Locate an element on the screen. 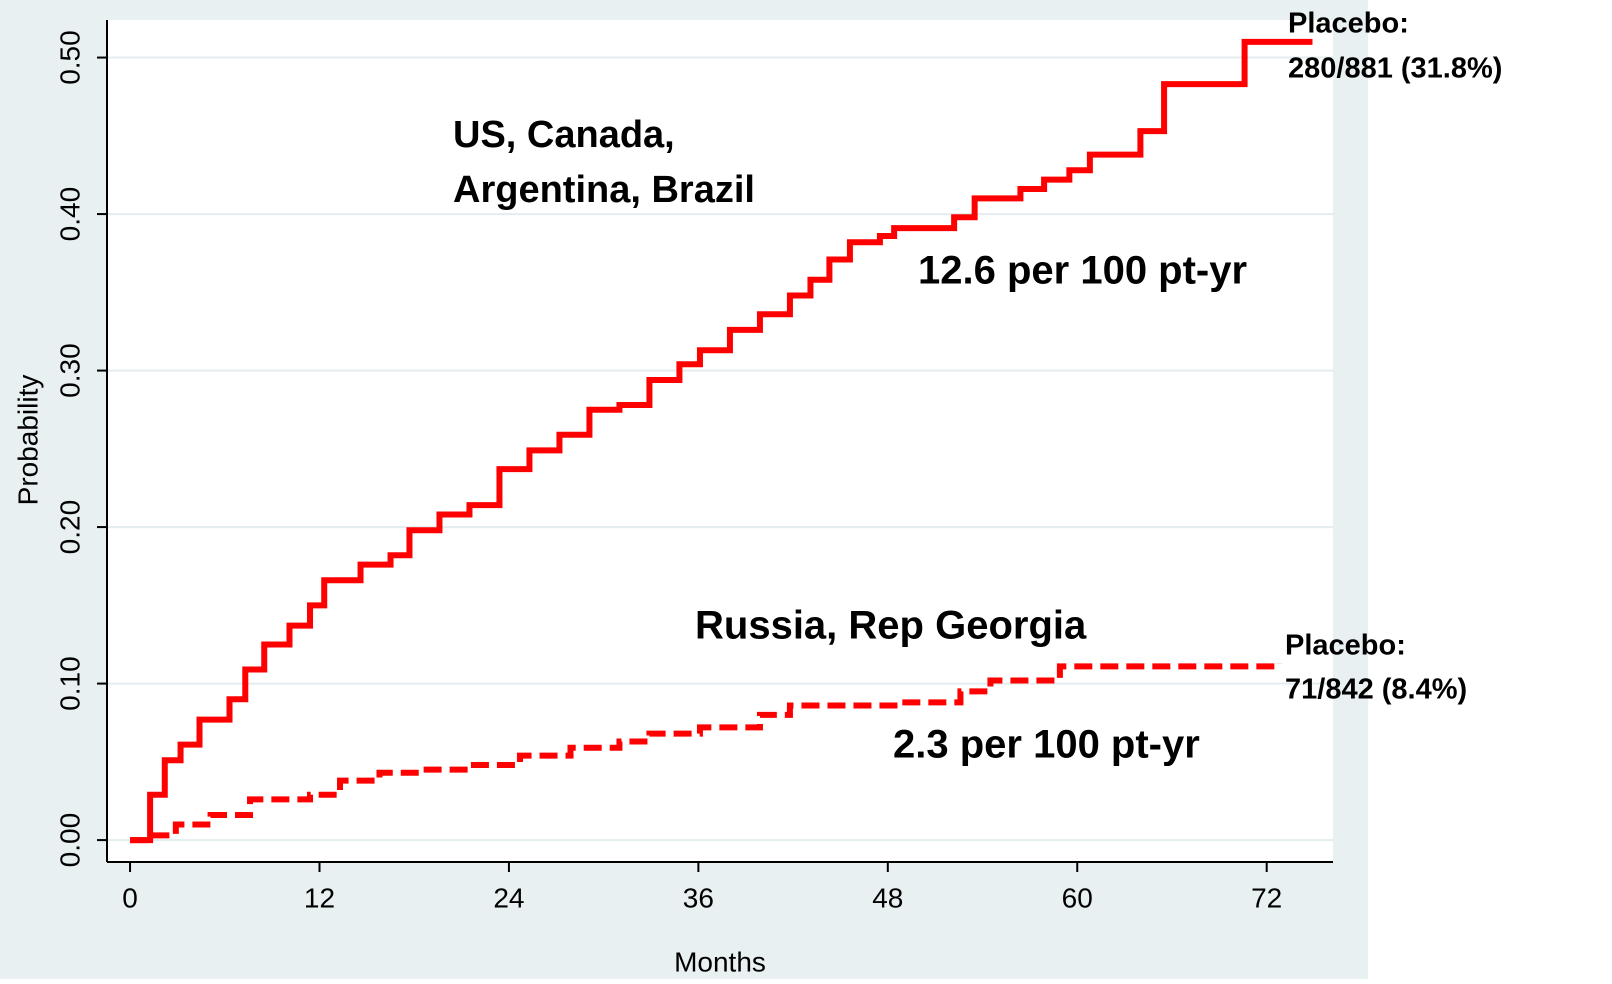  survival-curve is located at coordinates (706, 753).